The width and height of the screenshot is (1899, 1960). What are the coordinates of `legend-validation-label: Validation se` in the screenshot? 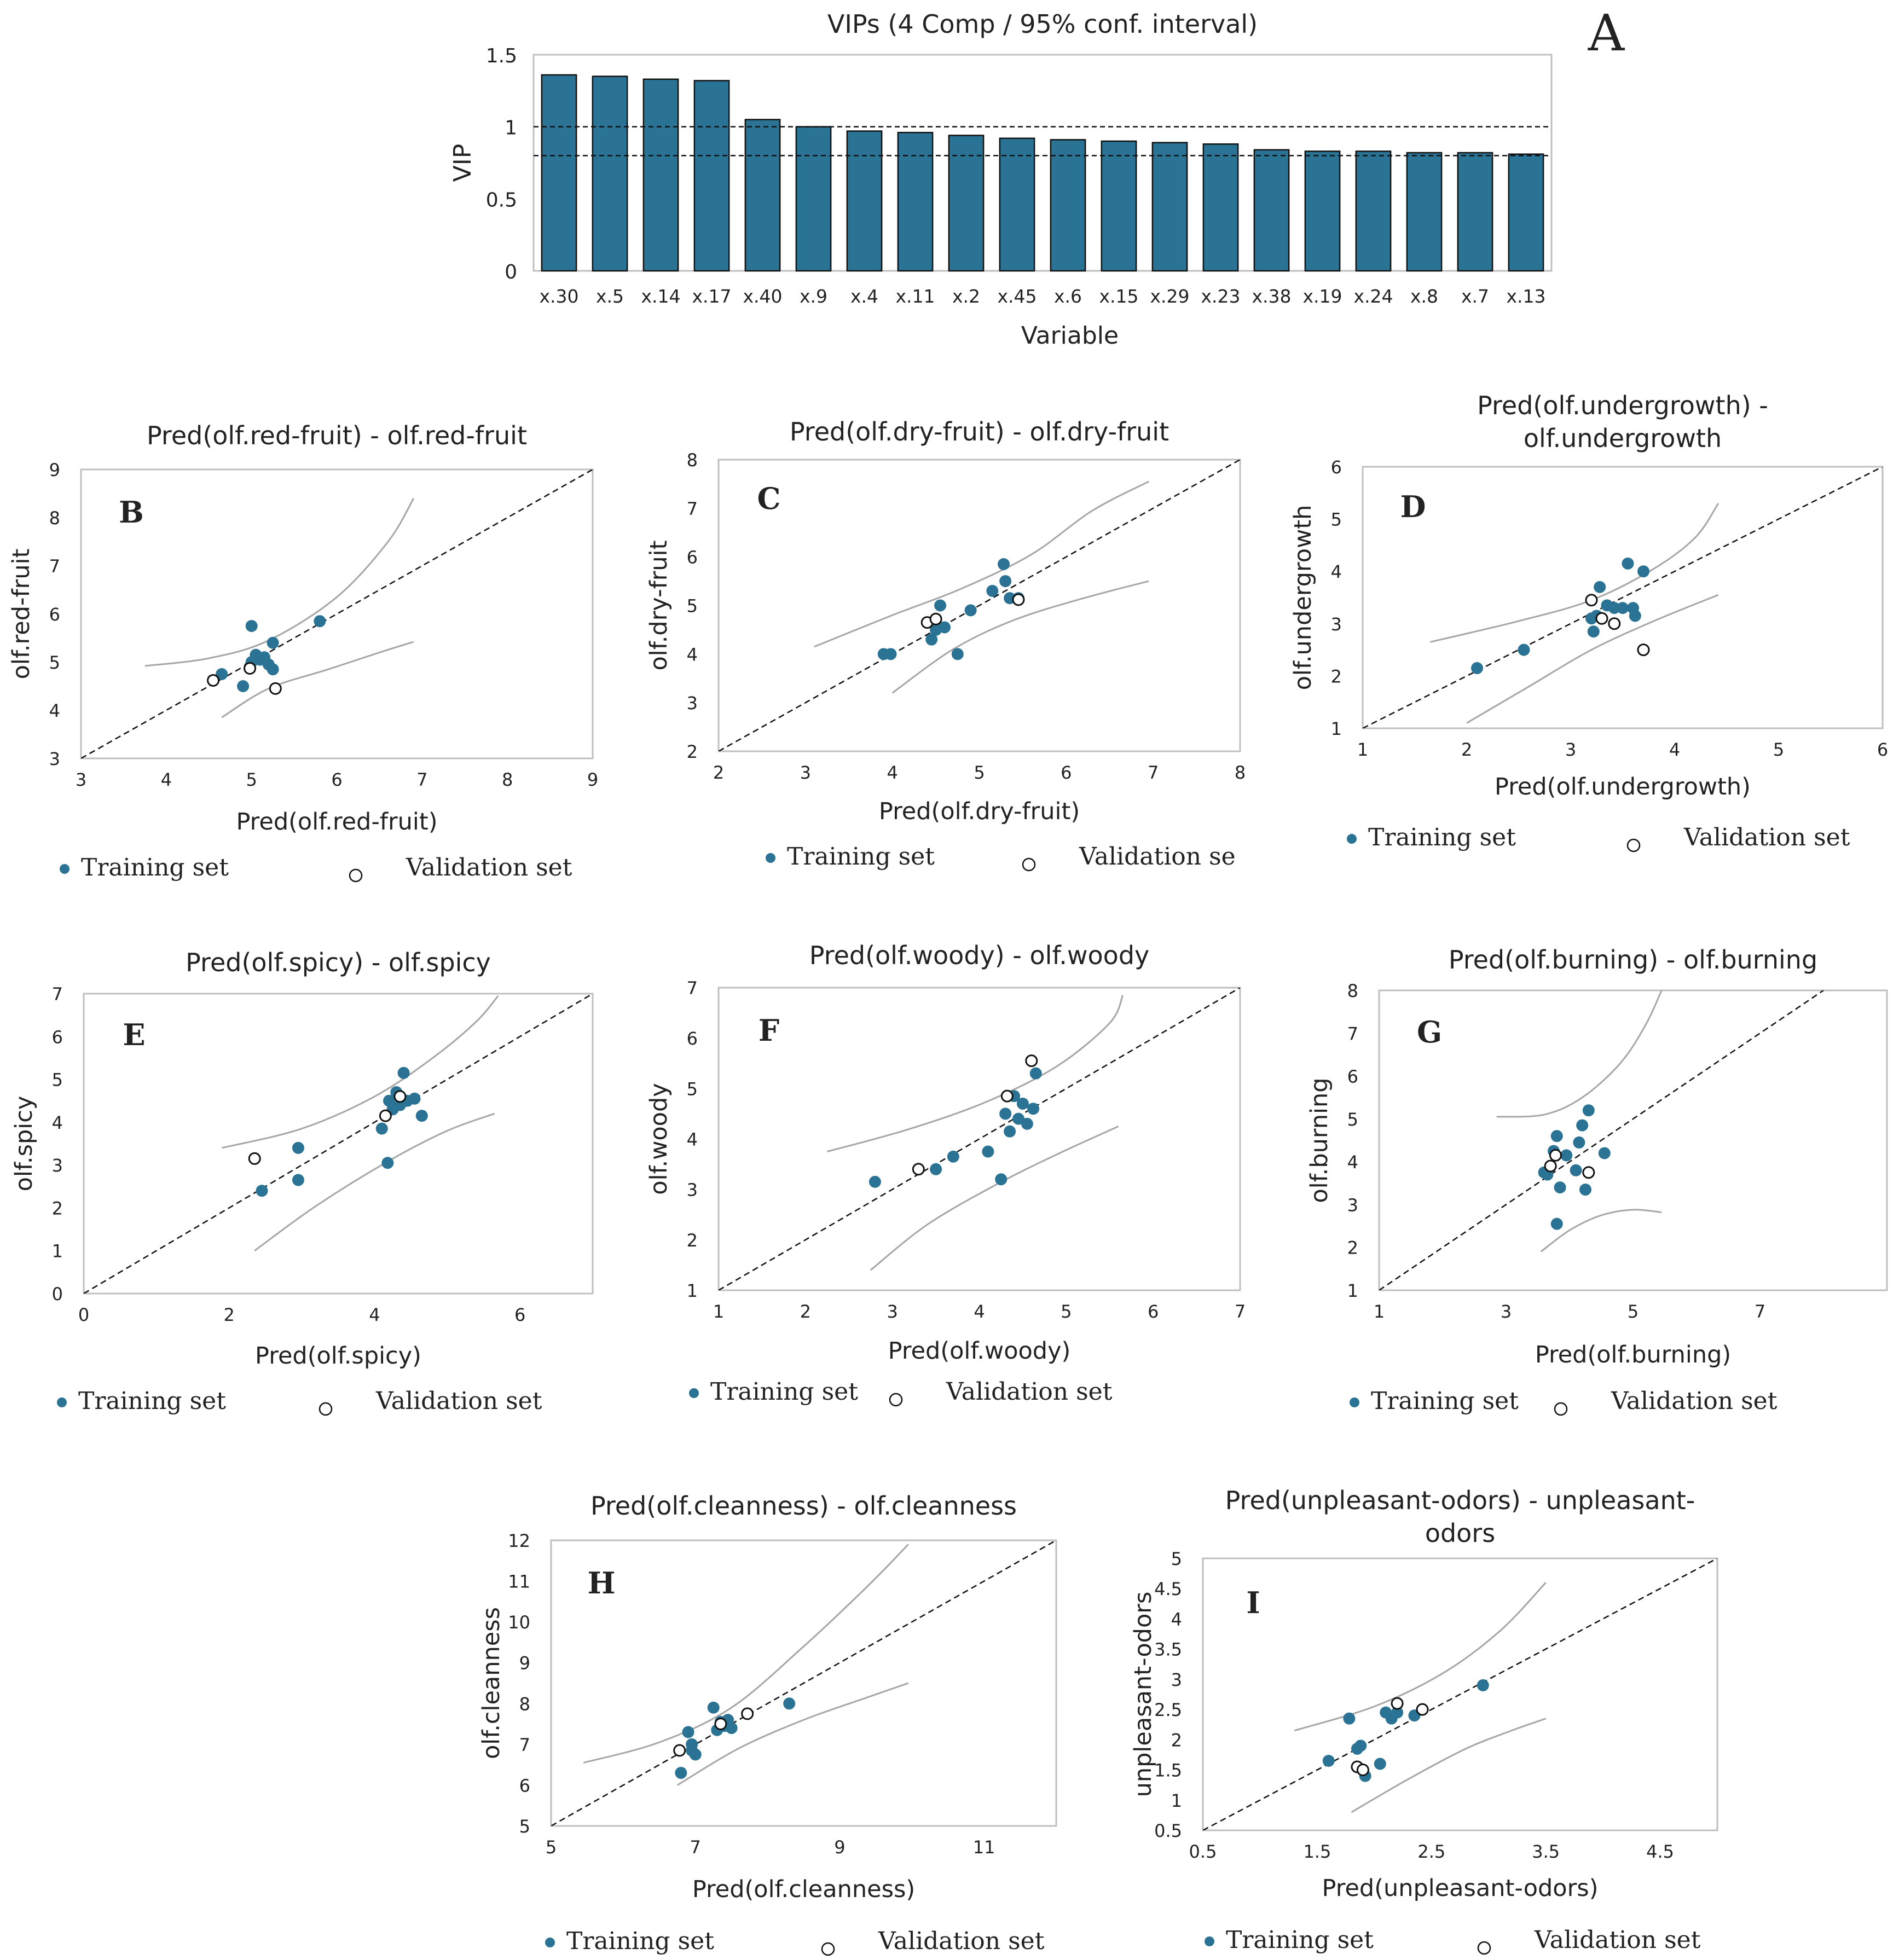 It's located at (1158, 857).